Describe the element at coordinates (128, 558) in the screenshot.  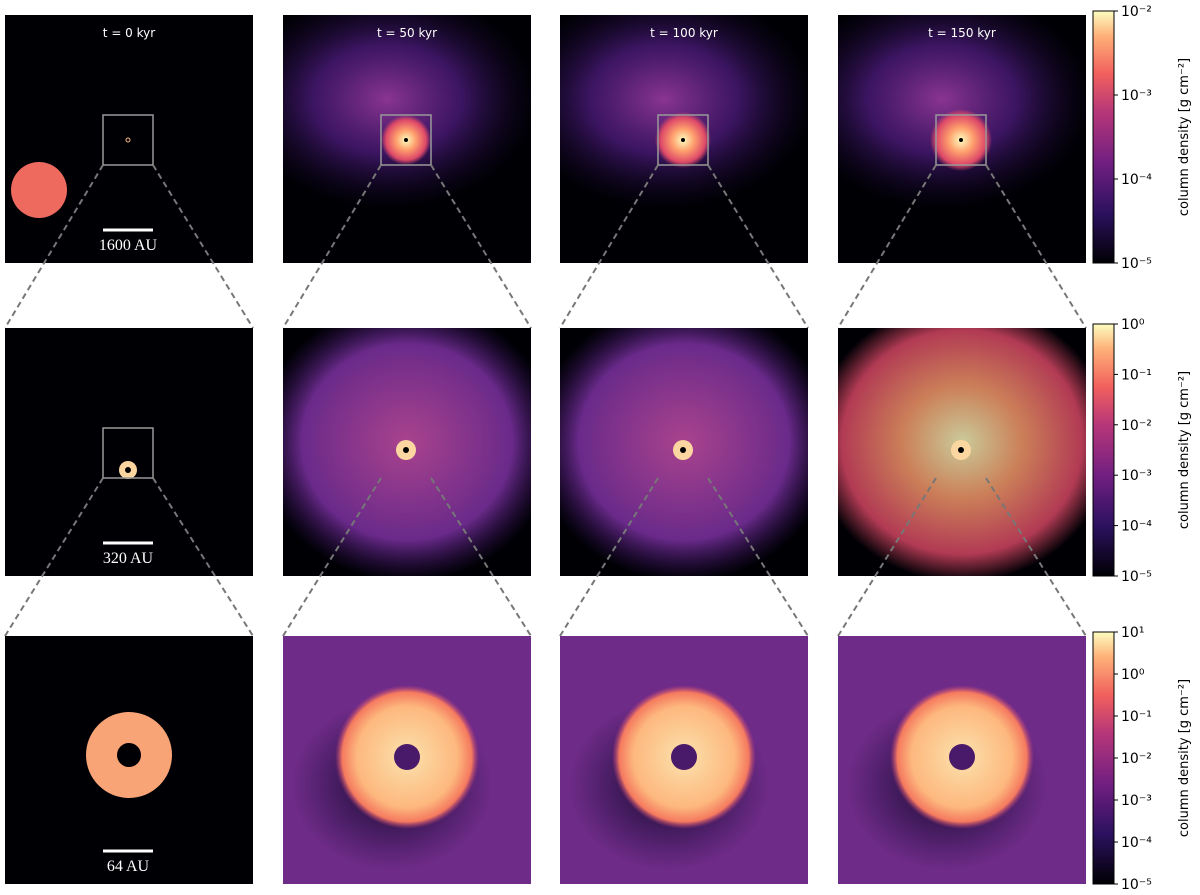
I see `scale-label: 320 AU` at that location.